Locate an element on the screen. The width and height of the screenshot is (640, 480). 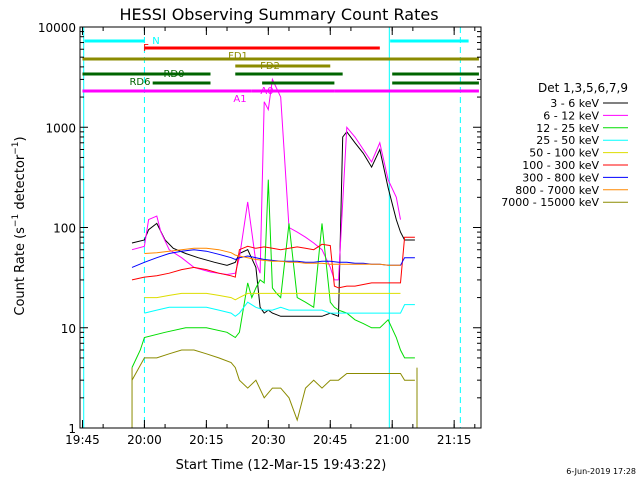
chart-title: HESSI Observing Summary Count Rates is located at coordinates (278, 14).